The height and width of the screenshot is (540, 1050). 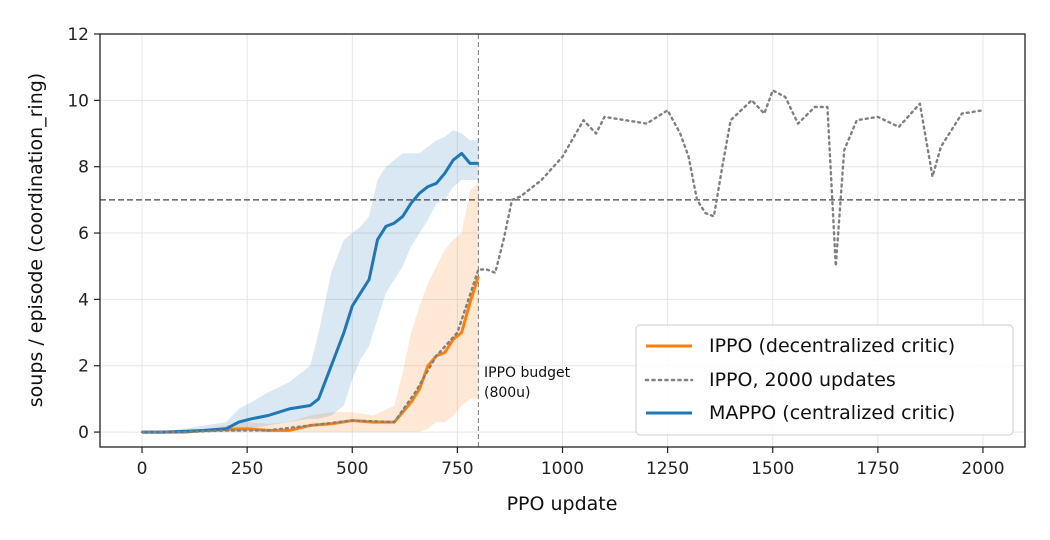 What do you see at coordinates (832, 413) in the screenshot?
I see `legend-label-mappo: MAPPO (centralized critic)` at bounding box center [832, 413].